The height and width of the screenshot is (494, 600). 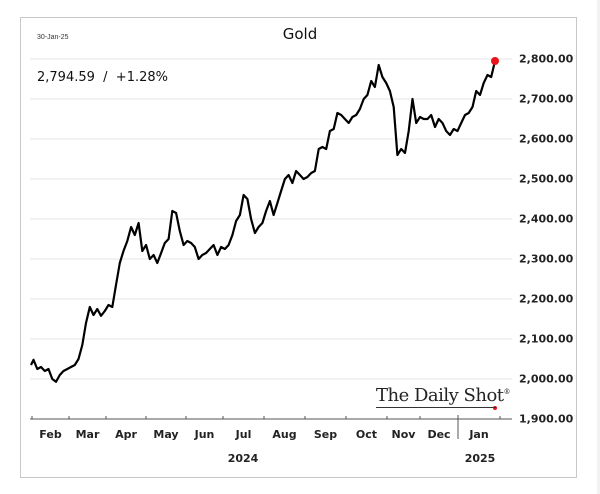 I want to click on y-tick-label: 2,100.00, so click(x=546, y=339).